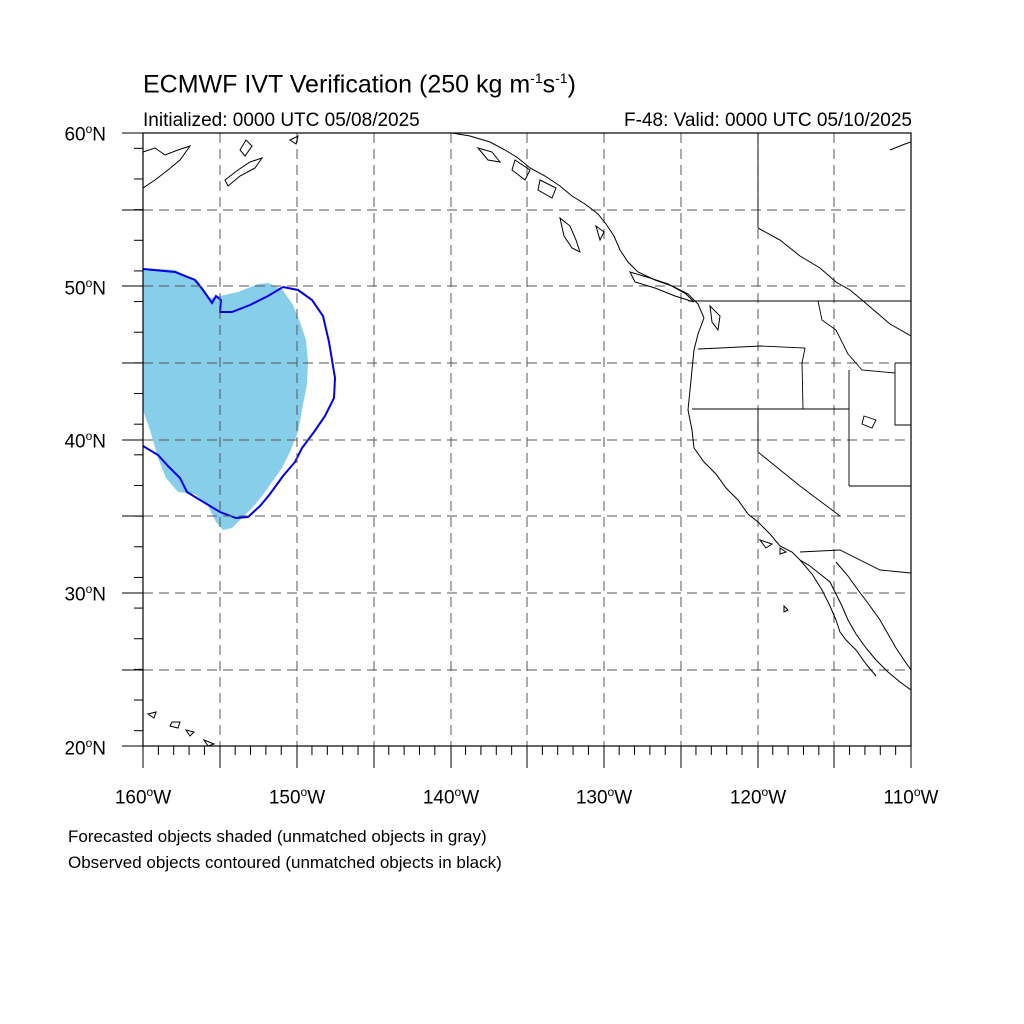 Image resolution: width=1024 pixels, height=1024 pixels. What do you see at coordinates (799, 353) in the screenshot?
I see `political-boundaries` at bounding box center [799, 353].